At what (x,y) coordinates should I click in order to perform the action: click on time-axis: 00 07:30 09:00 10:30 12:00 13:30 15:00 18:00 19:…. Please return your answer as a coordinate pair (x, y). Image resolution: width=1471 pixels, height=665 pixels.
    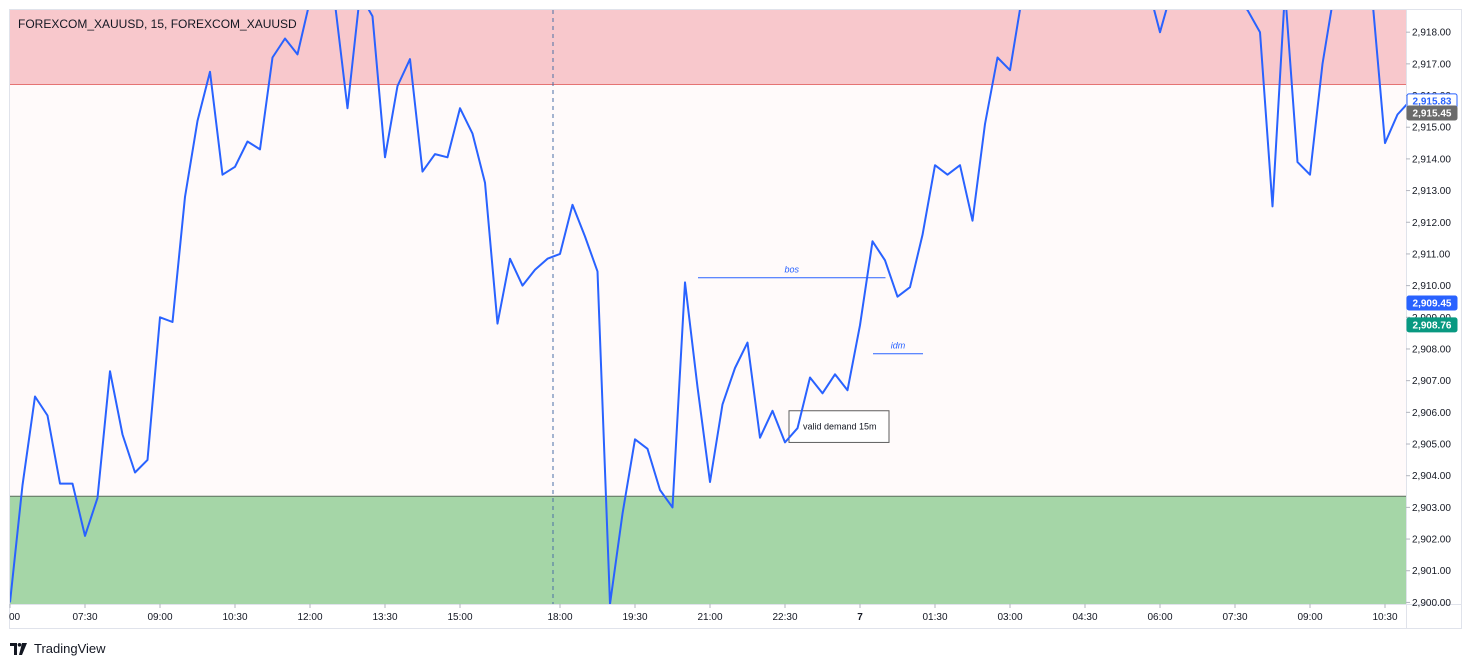
    Looking at the image, I should click on (703, 613).